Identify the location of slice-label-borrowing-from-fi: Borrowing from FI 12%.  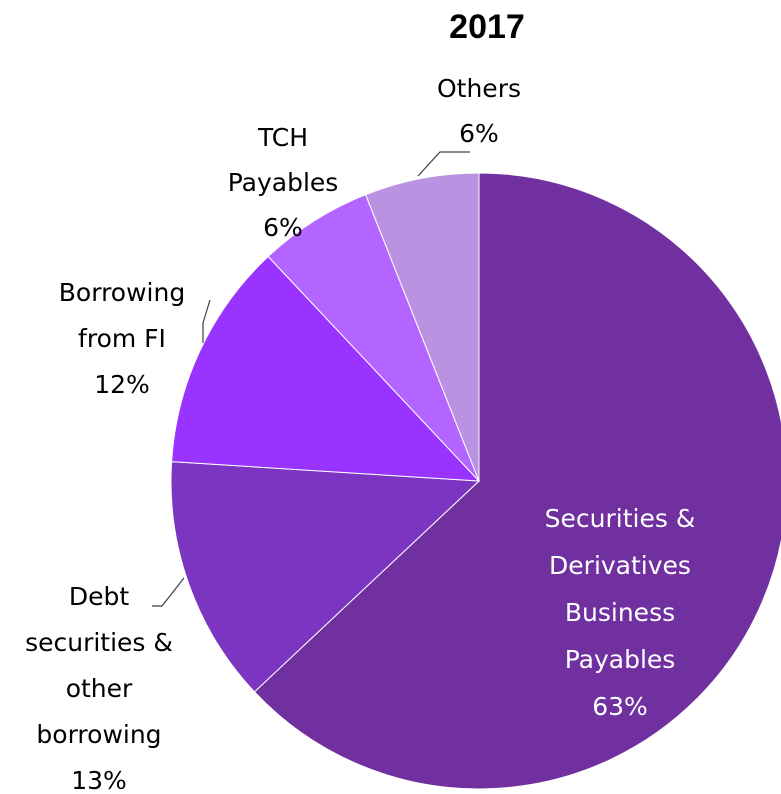
(122, 338).